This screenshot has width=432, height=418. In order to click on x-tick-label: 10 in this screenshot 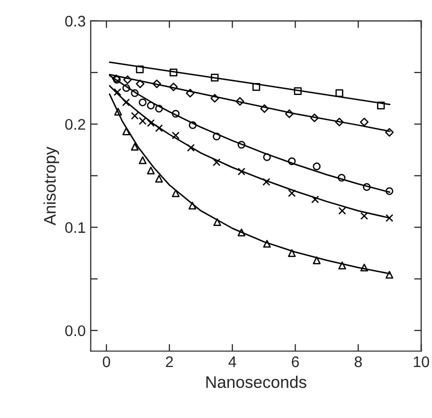, I will do `click(422, 362)`.